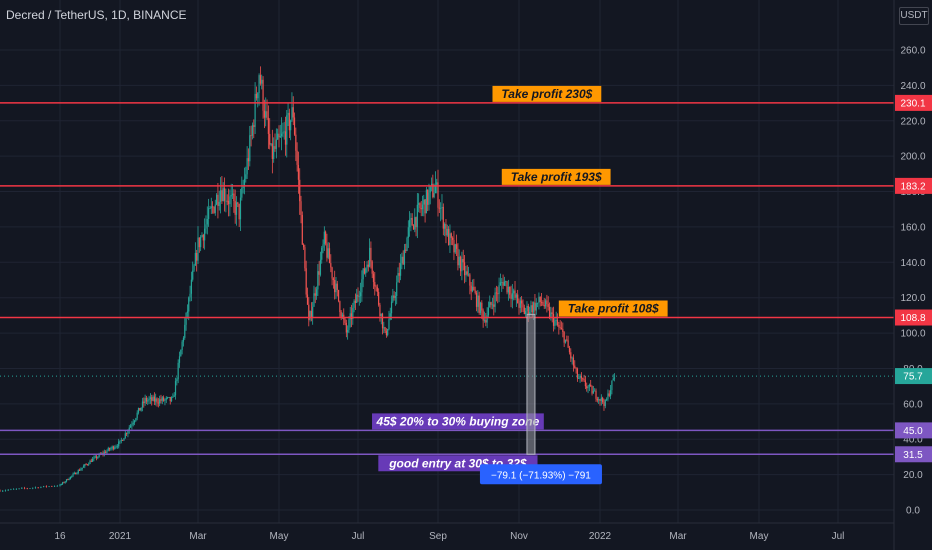  What do you see at coordinates (438, 536) in the screenshot?
I see `x-tick-label: Sep` at bounding box center [438, 536].